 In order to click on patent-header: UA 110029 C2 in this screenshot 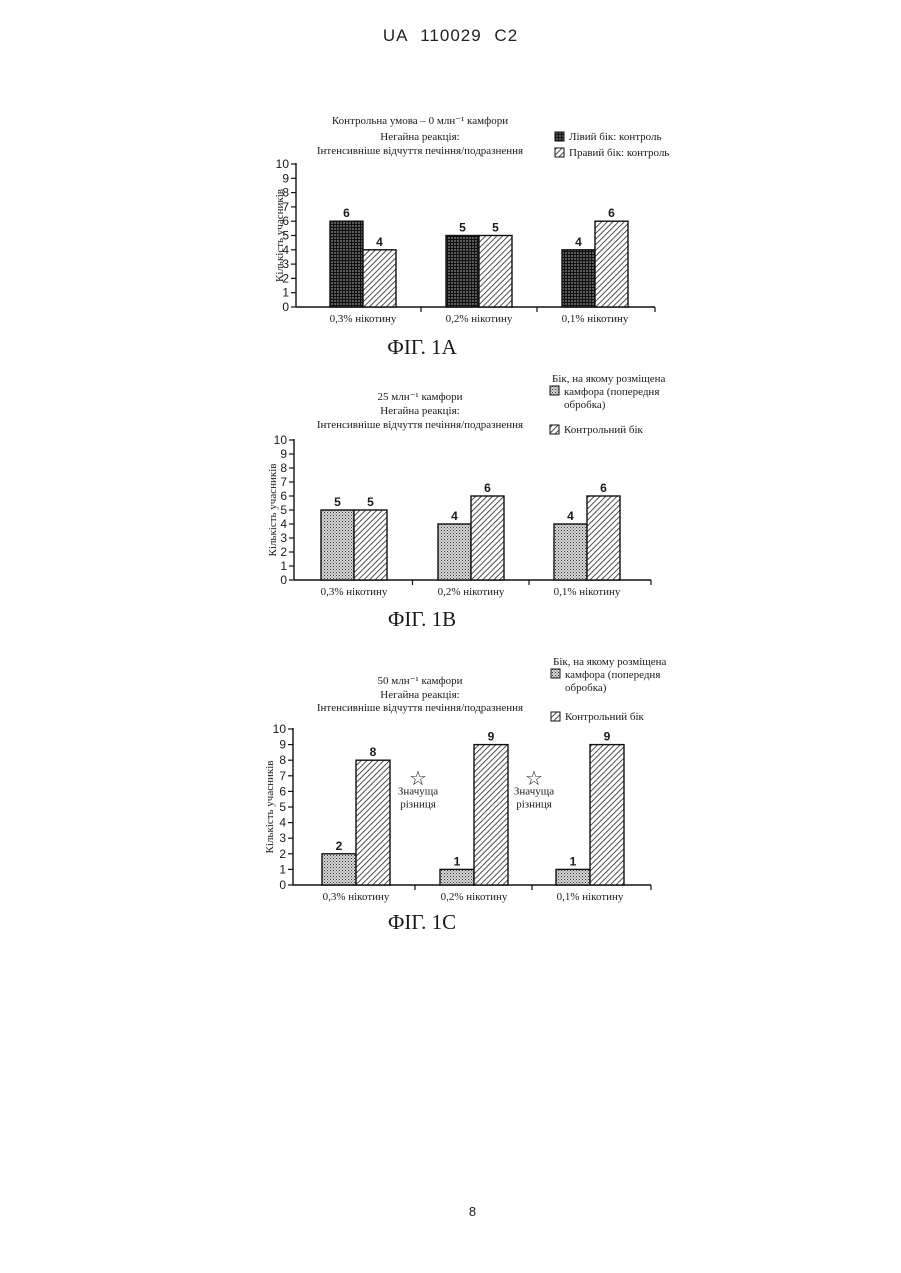, I will do `click(450, 36)`.